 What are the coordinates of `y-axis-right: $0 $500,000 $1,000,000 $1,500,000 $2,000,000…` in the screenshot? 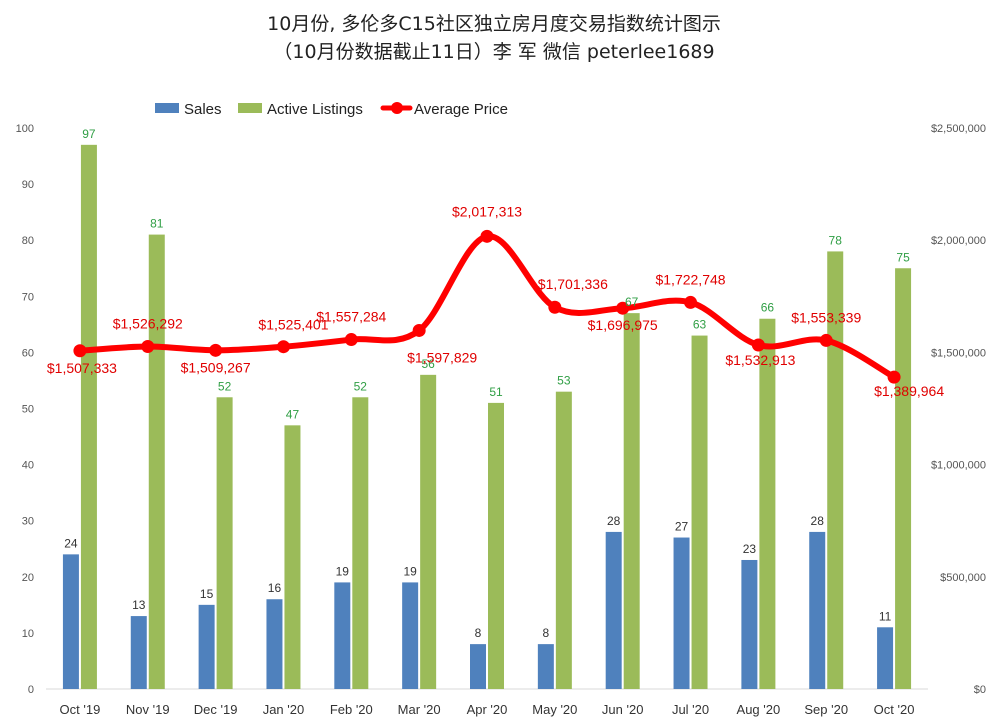 It's located at (958, 409).